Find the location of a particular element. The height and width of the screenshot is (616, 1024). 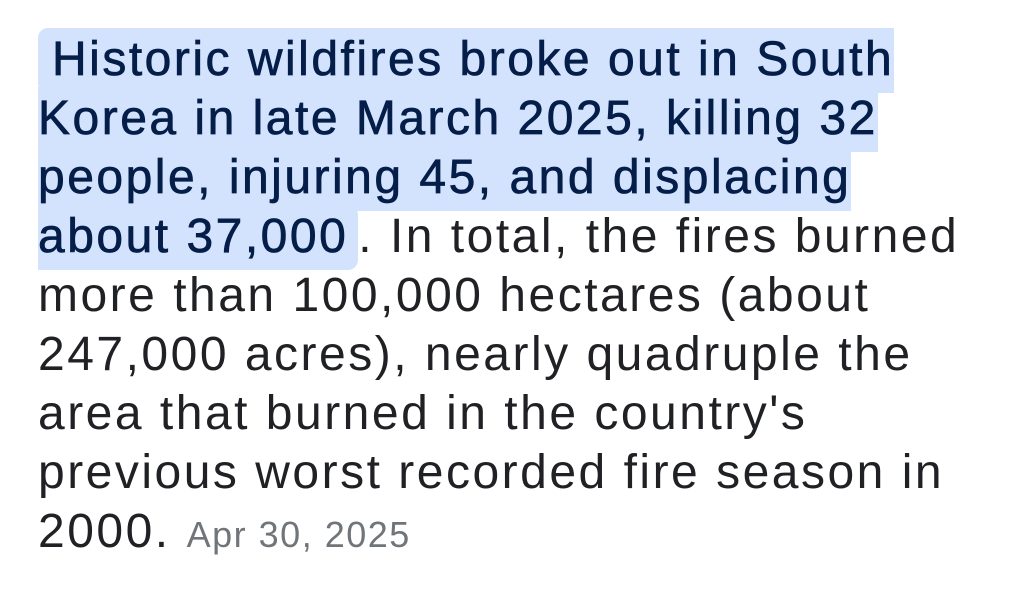

answer-date: Apr 30, 2025 is located at coordinates (298, 534).